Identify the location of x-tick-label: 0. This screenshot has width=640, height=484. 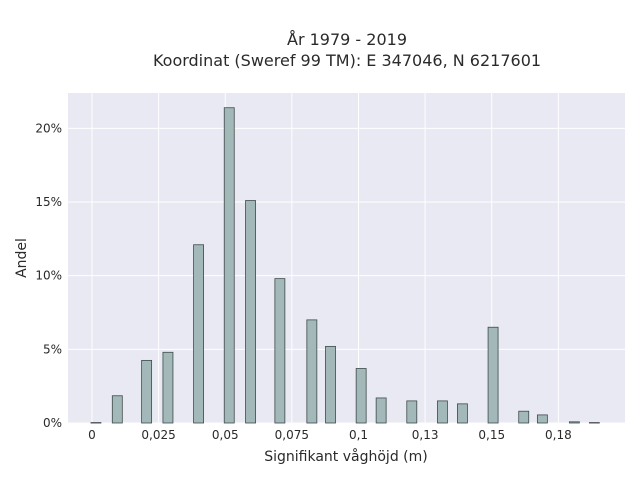
(92, 435).